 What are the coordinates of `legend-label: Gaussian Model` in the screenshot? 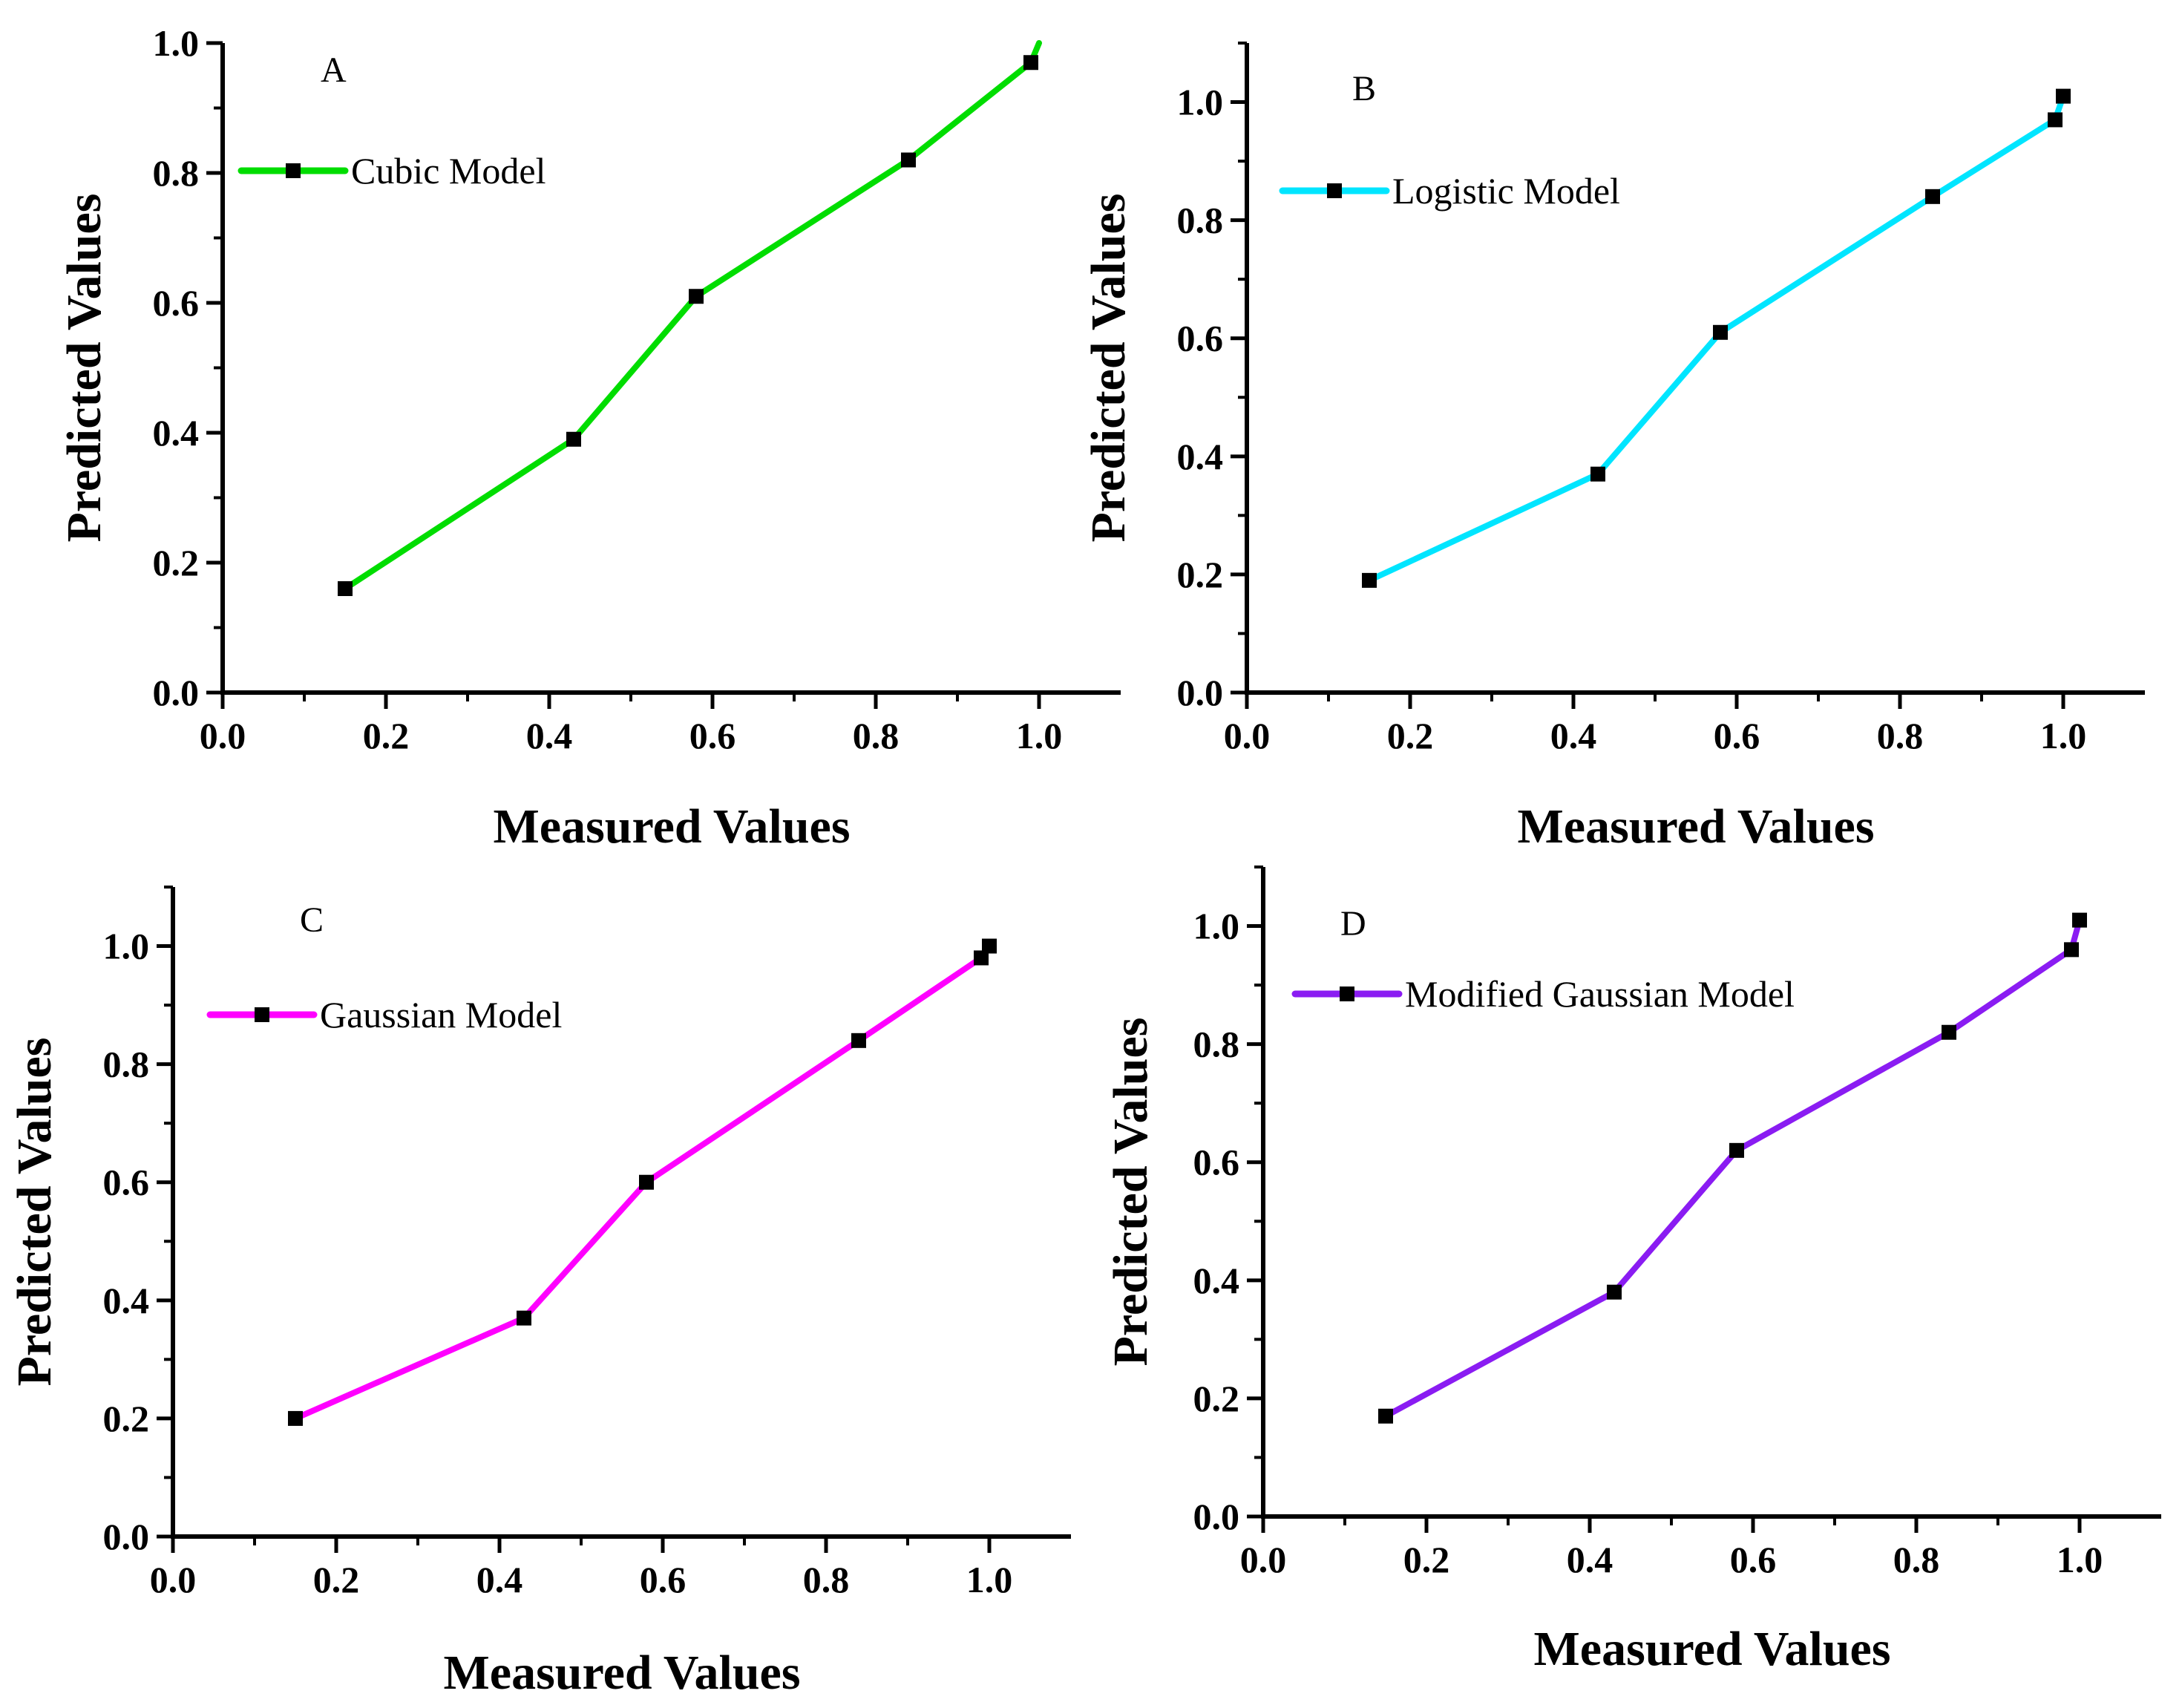 It's located at (441, 1014).